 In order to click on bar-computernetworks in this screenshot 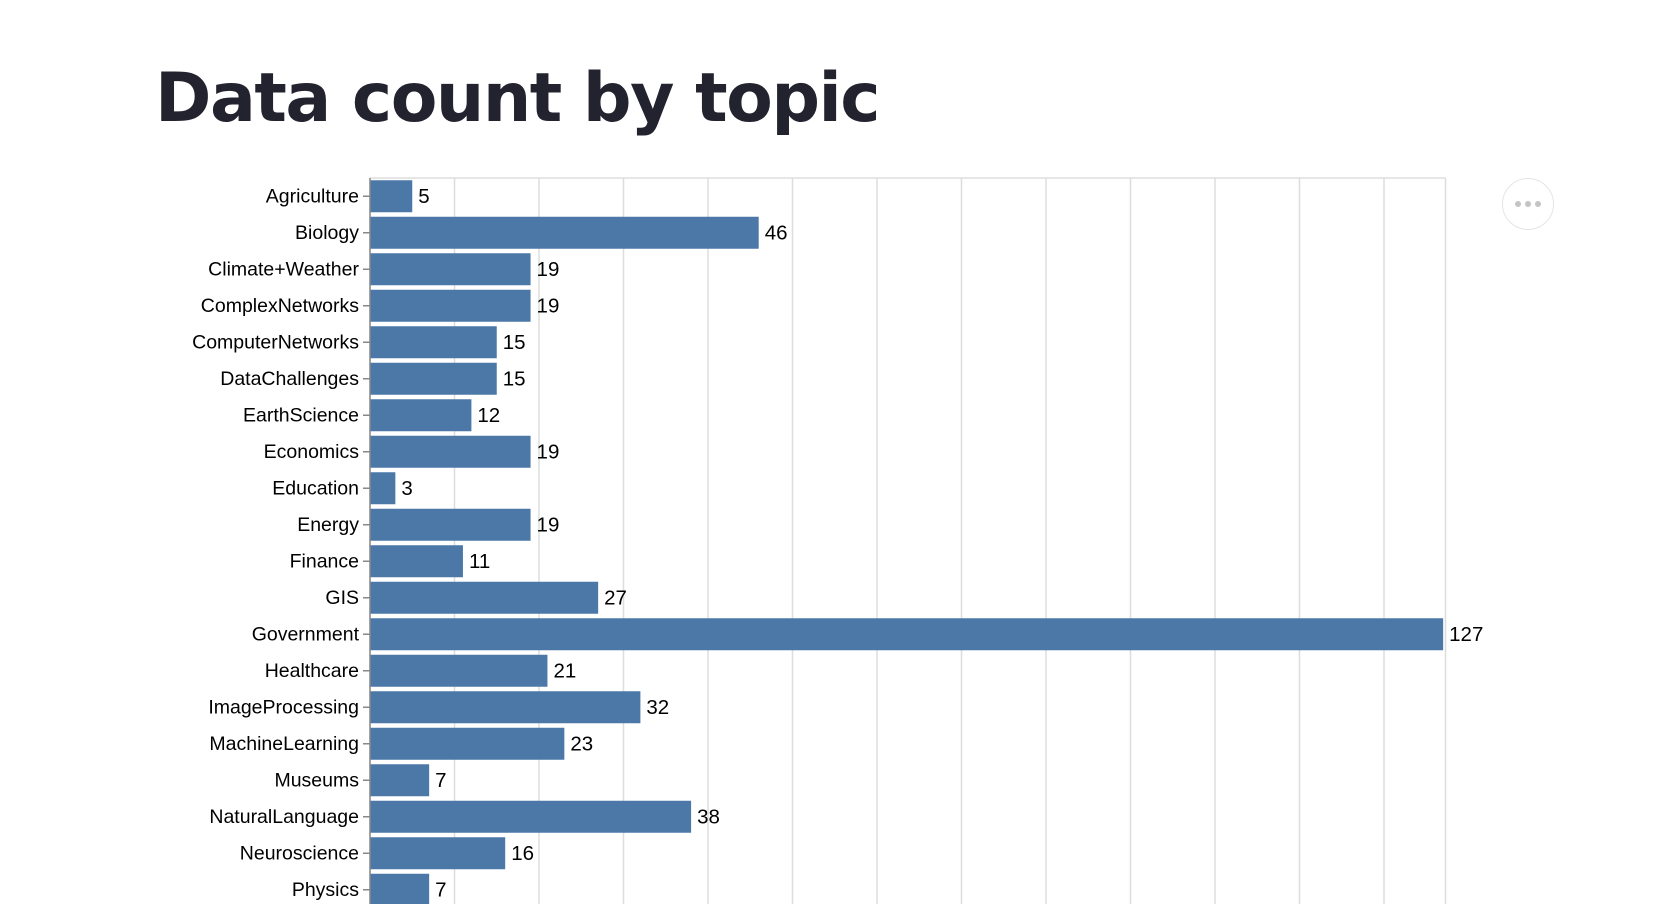, I will do `click(433, 342)`.